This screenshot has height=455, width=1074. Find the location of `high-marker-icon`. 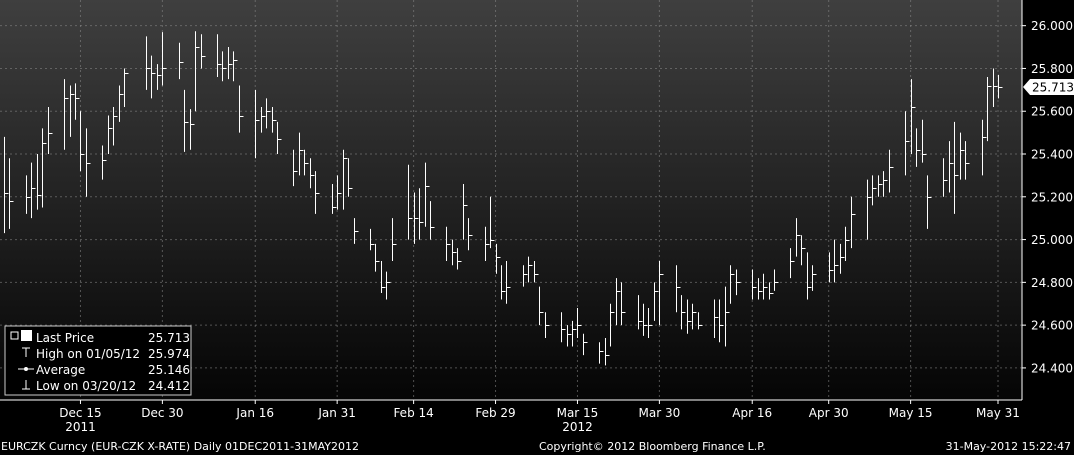

high-marker-icon is located at coordinates (26, 352).